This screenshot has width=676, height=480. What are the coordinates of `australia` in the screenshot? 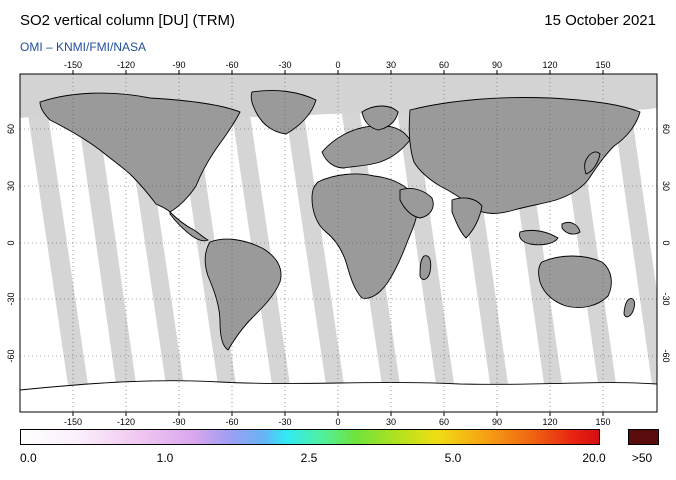 It's located at (575, 281).